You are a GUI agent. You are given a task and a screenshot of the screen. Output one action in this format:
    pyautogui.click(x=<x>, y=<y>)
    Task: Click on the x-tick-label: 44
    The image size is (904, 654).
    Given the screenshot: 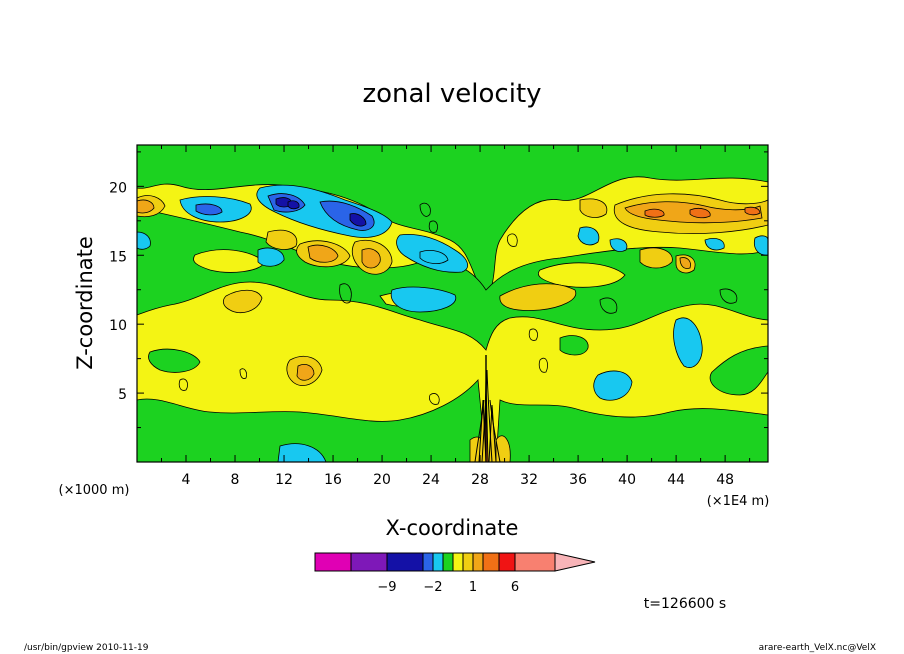 What is the action you would take?
    pyautogui.click(x=676, y=480)
    